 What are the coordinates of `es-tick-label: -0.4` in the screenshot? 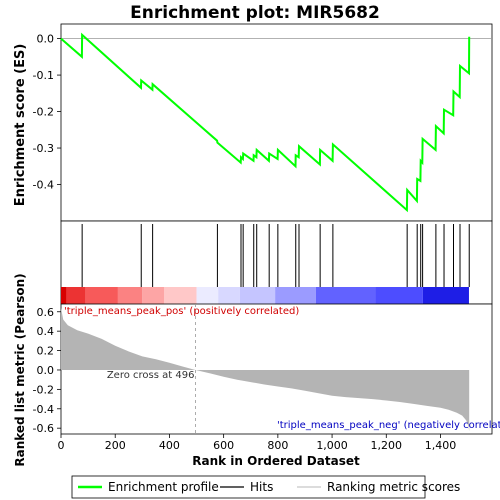 It's located at (43, 185).